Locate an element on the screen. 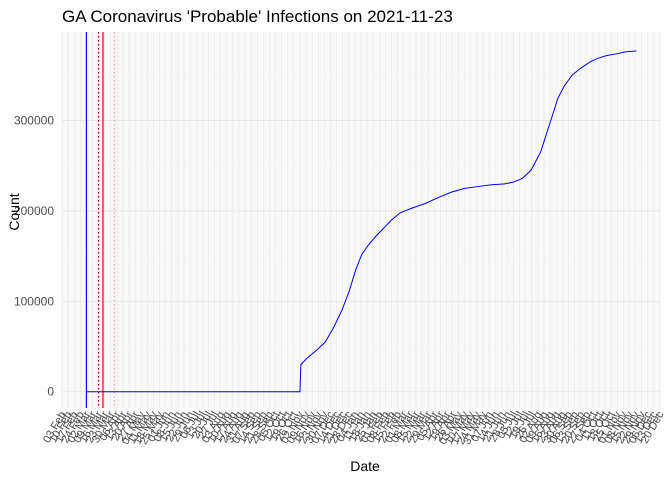  y-tick-label: 200000 is located at coordinates (34, 211).